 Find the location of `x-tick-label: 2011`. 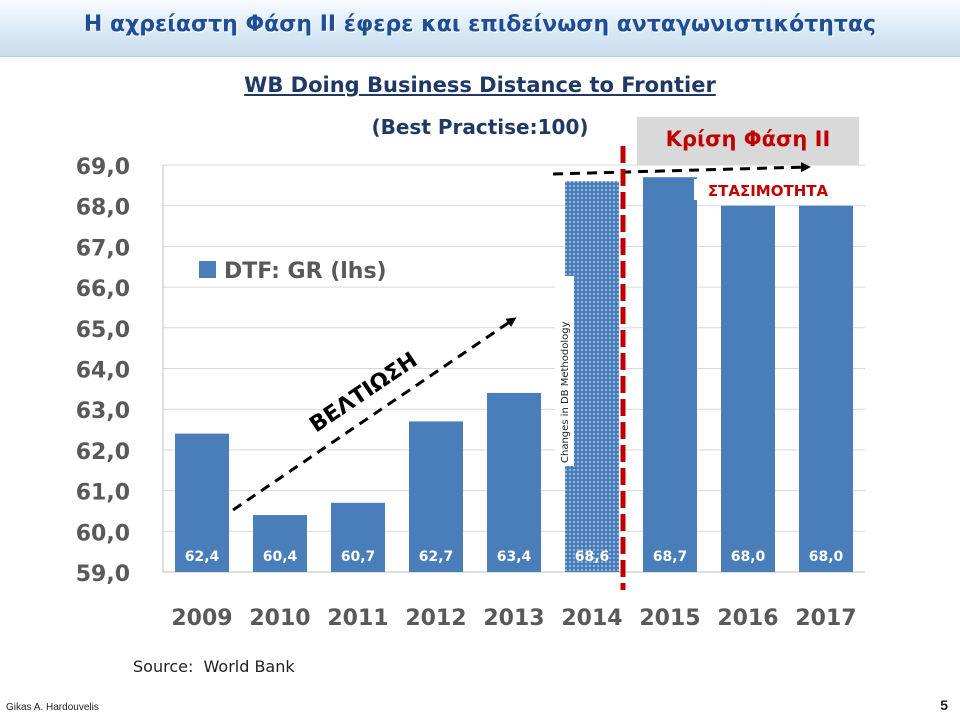

x-tick-label: 2011 is located at coordinates (357, 618).